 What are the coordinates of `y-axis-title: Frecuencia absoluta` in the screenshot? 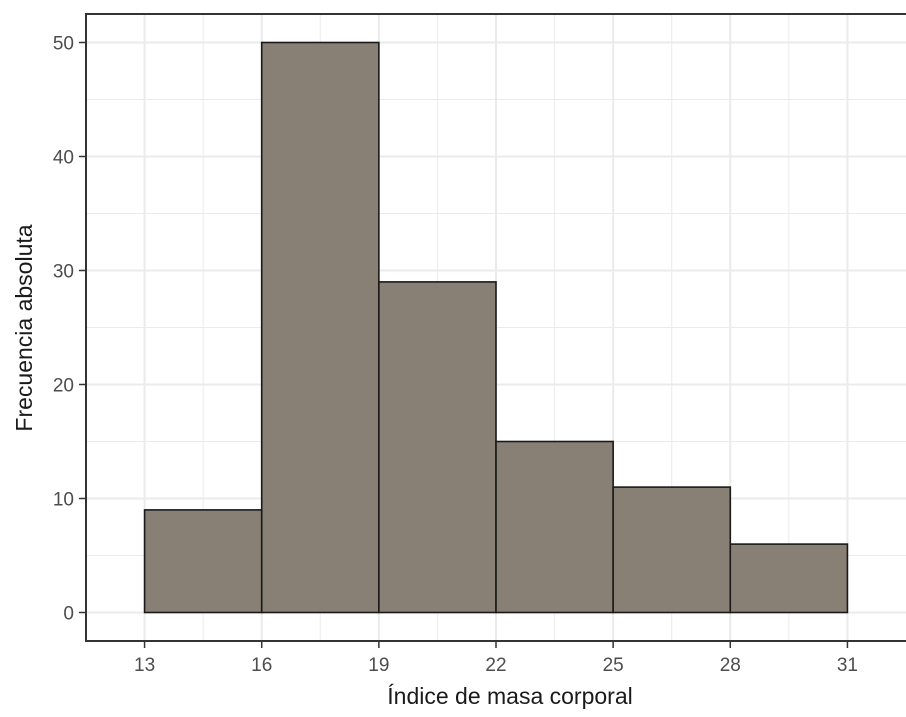 It's located at (24, 327).